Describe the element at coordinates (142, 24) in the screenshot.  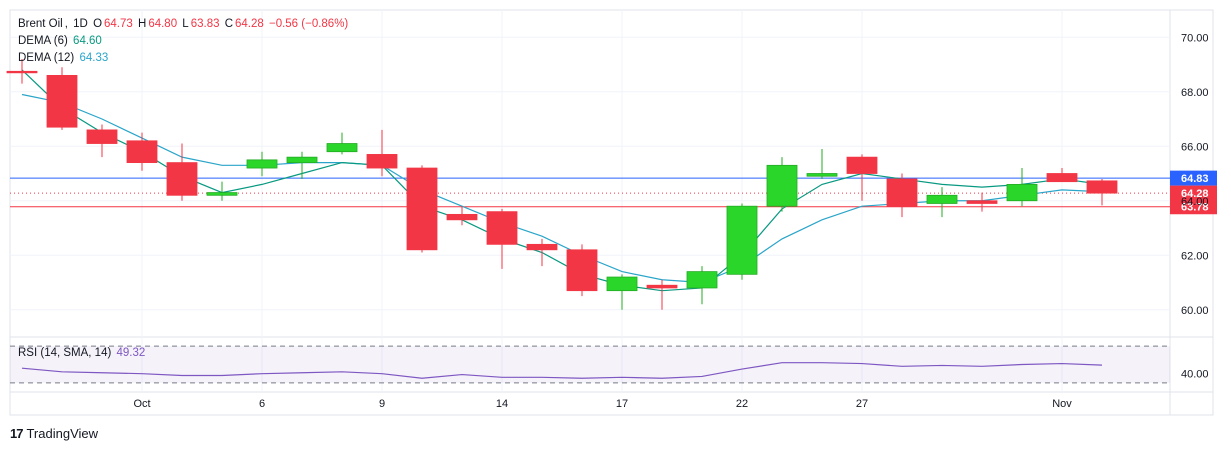
I see `high-key: H` at that location.